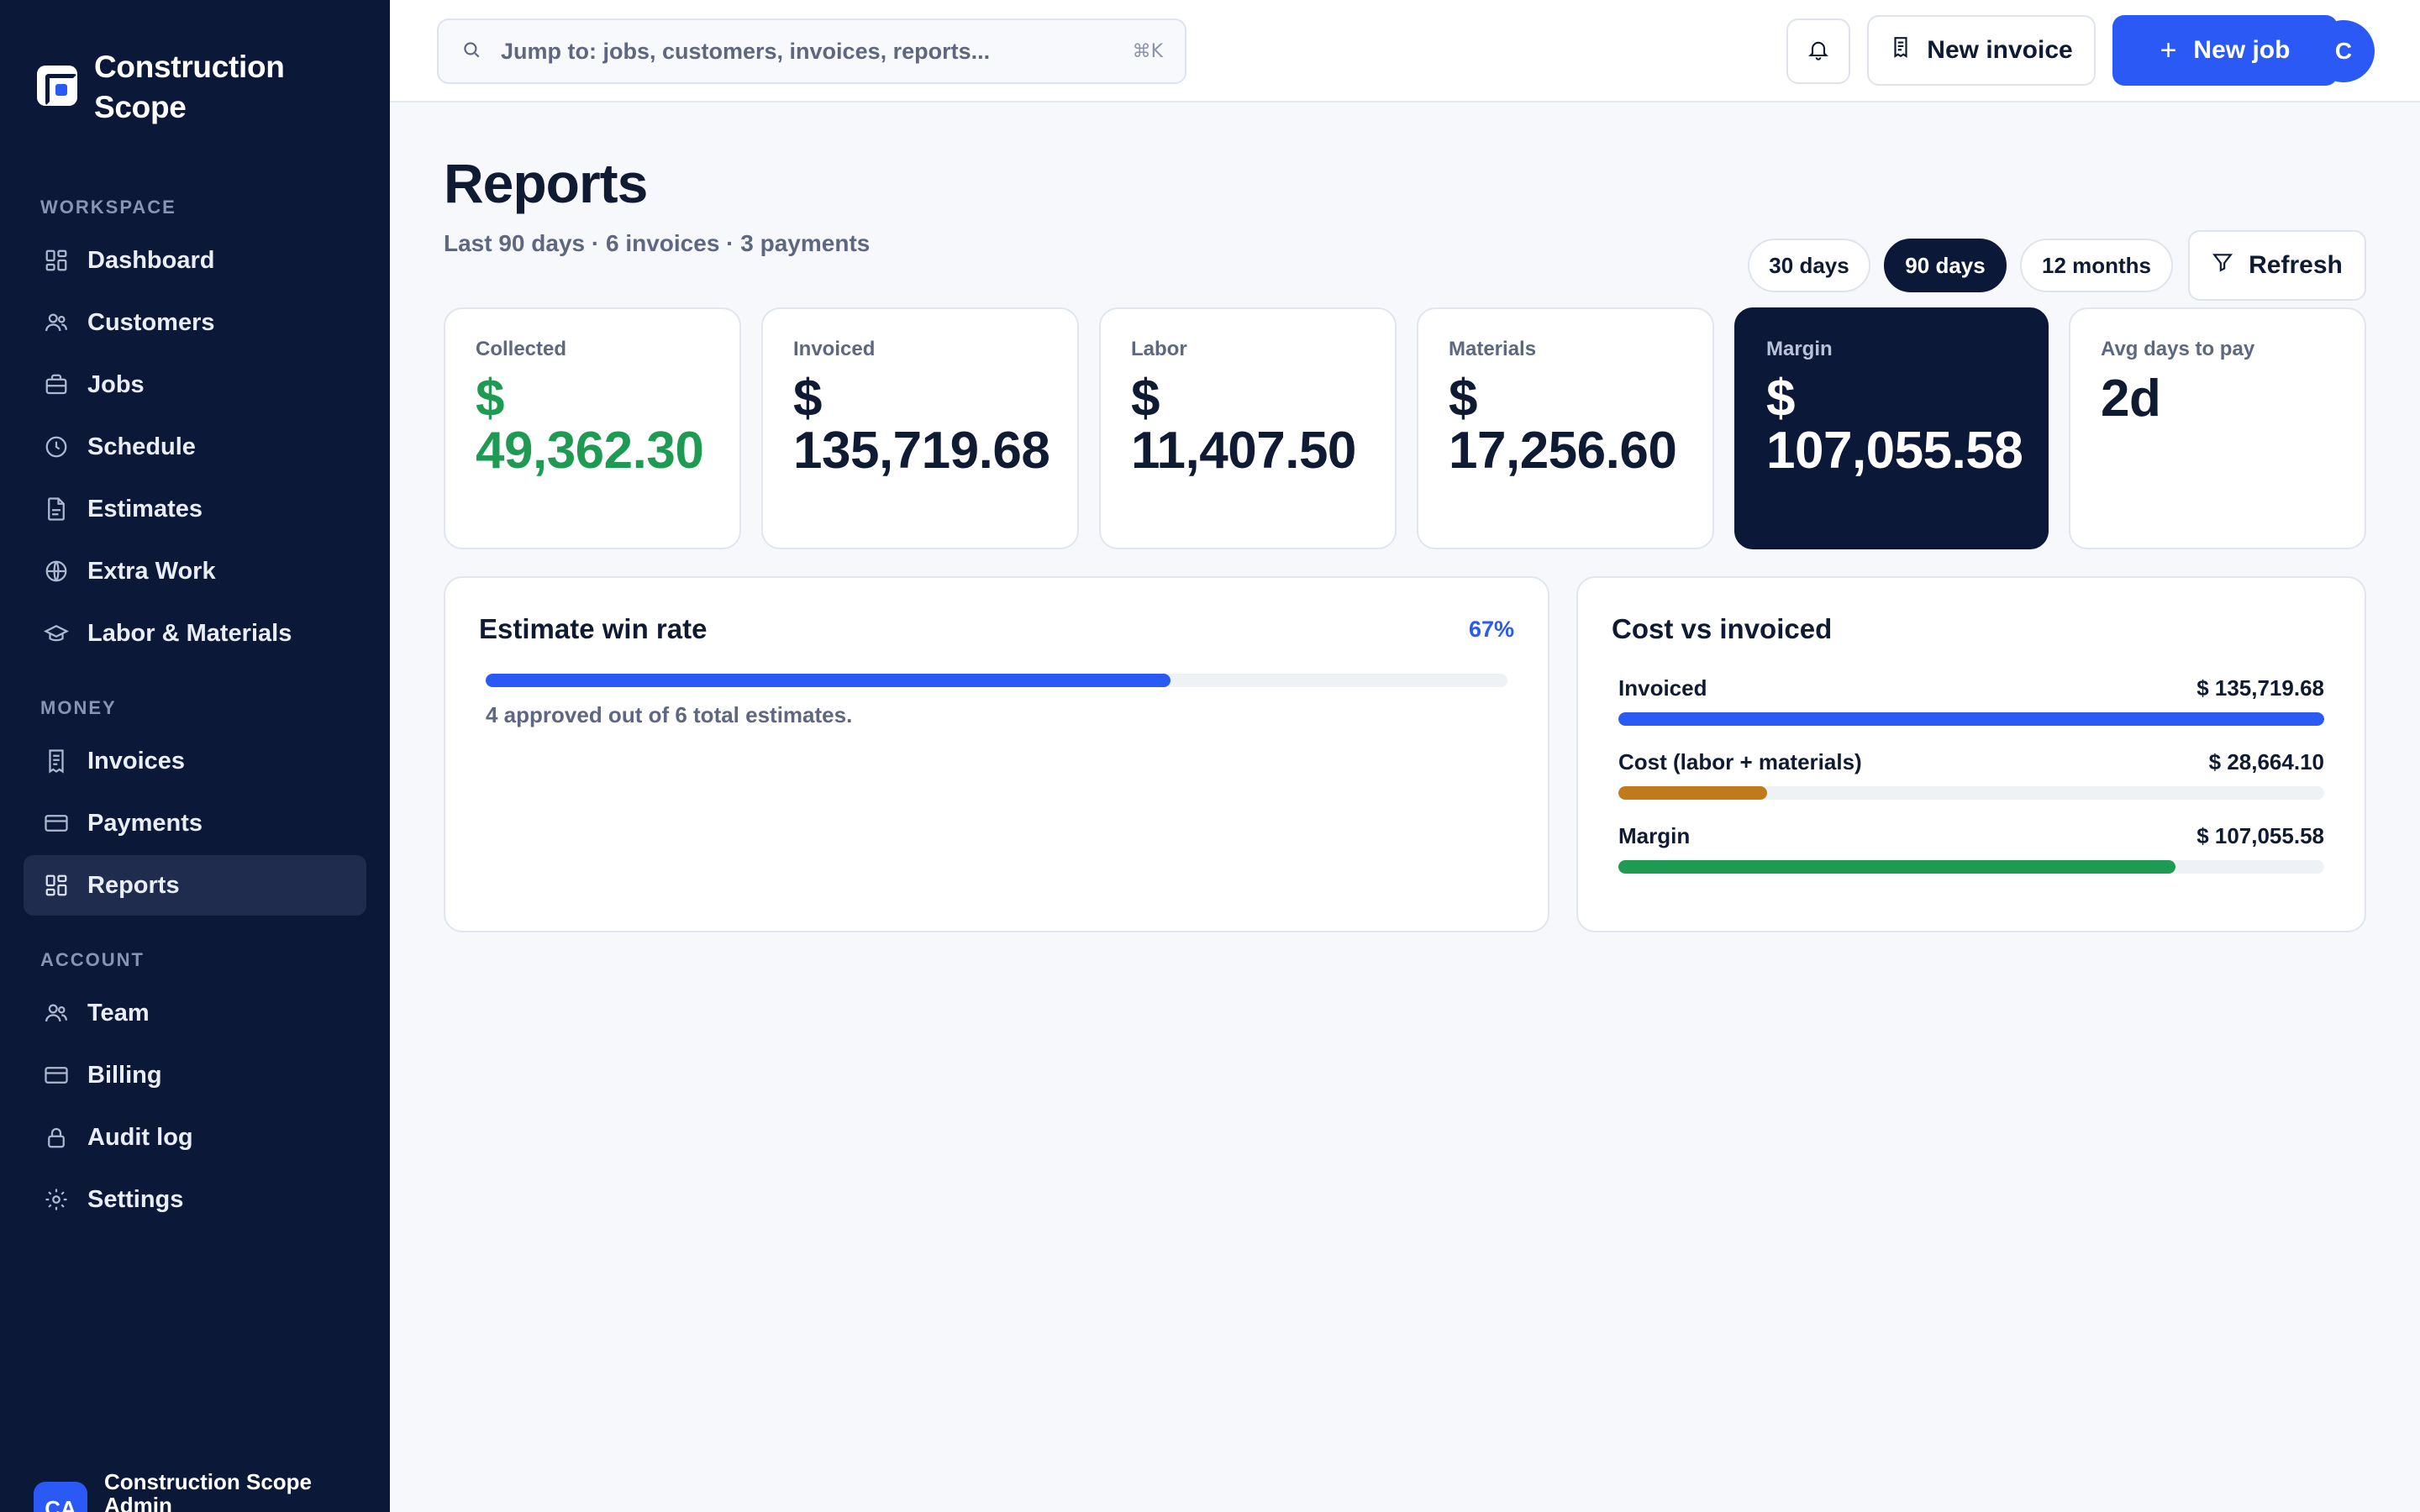 This screenshot has height=1512, width=2420. What do you see at coordinates (817, 51) in the screenshot?
I see `search-input` at bounding box center [817, 51].